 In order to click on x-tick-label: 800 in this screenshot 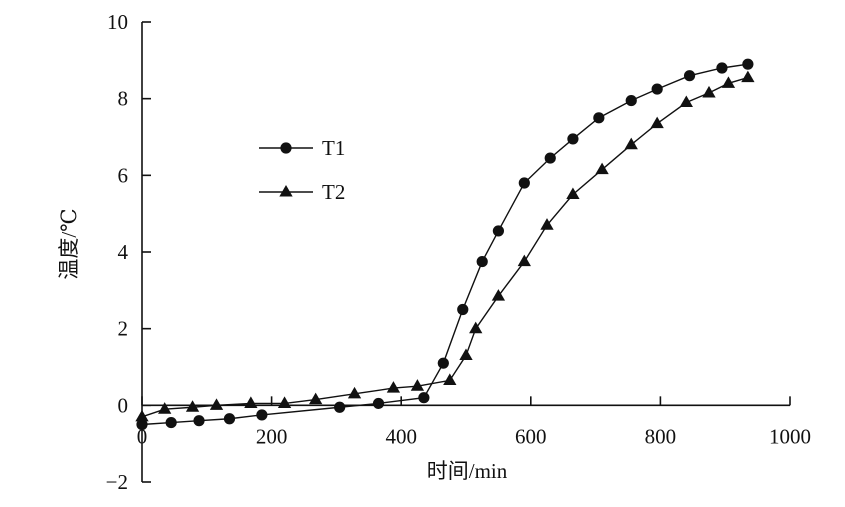, I will do `click(661, 436)`.